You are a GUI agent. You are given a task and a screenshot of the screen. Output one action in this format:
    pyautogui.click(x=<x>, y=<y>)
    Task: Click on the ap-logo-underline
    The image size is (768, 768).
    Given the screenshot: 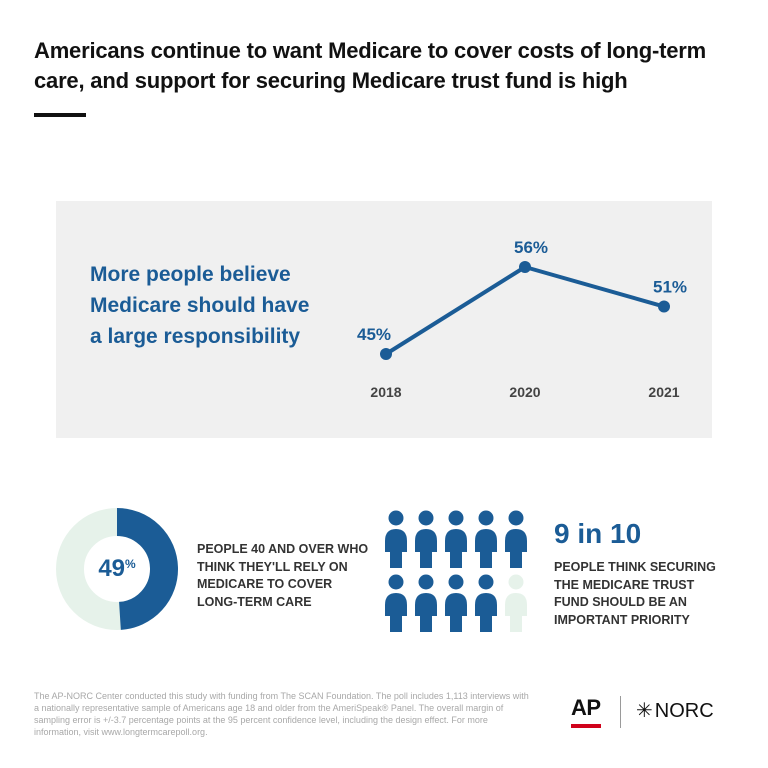 What is the action you would take?
    pyautogui.click(x=586, y=726)
    